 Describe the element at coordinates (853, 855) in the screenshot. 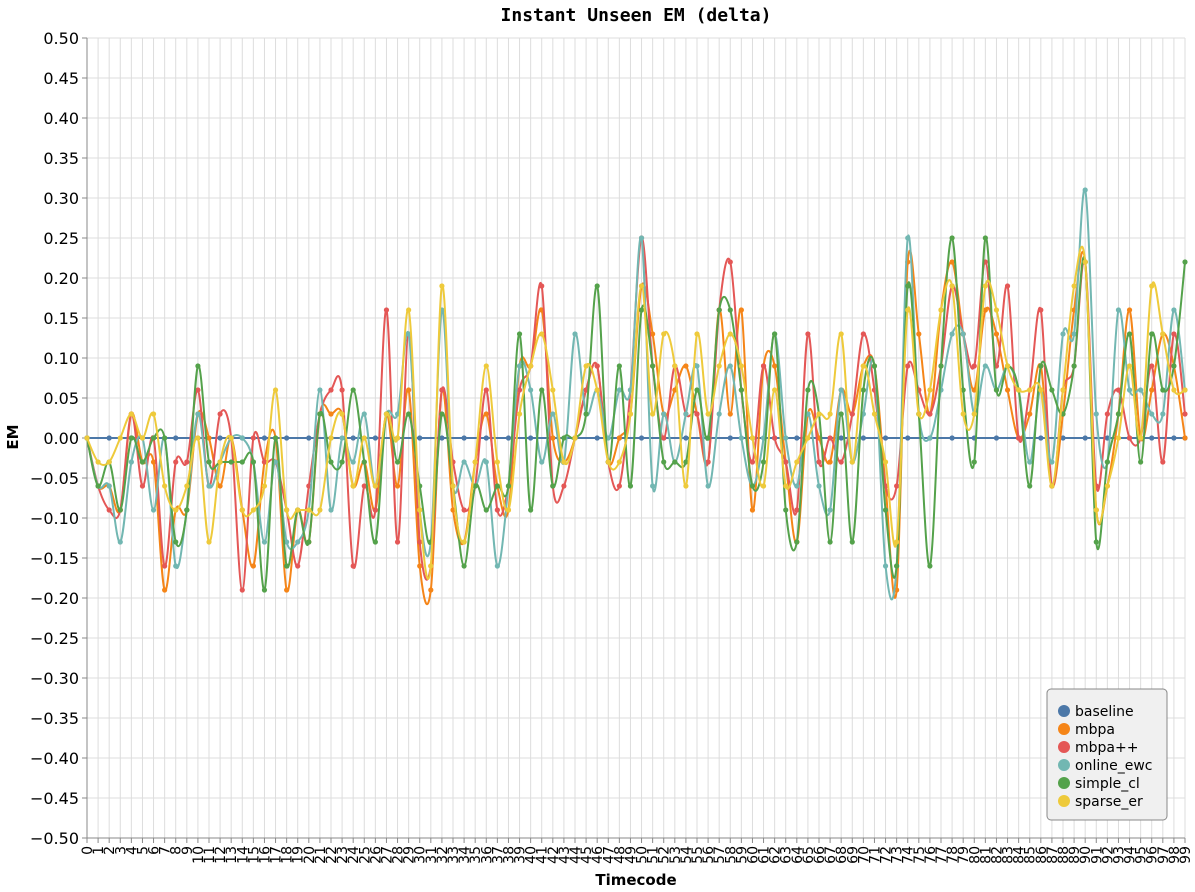

I see `x-tick-label: 69` at that location.